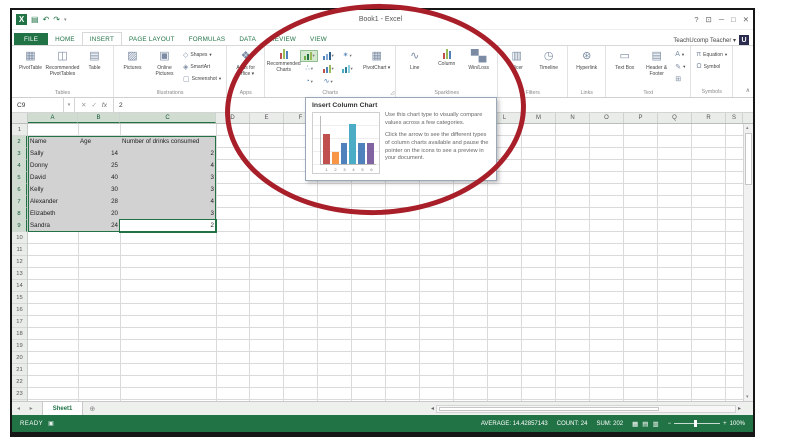  Describe the element at coordinates (37, 189) in the screenshot. I see `cell-A6: Kelly` at that location.